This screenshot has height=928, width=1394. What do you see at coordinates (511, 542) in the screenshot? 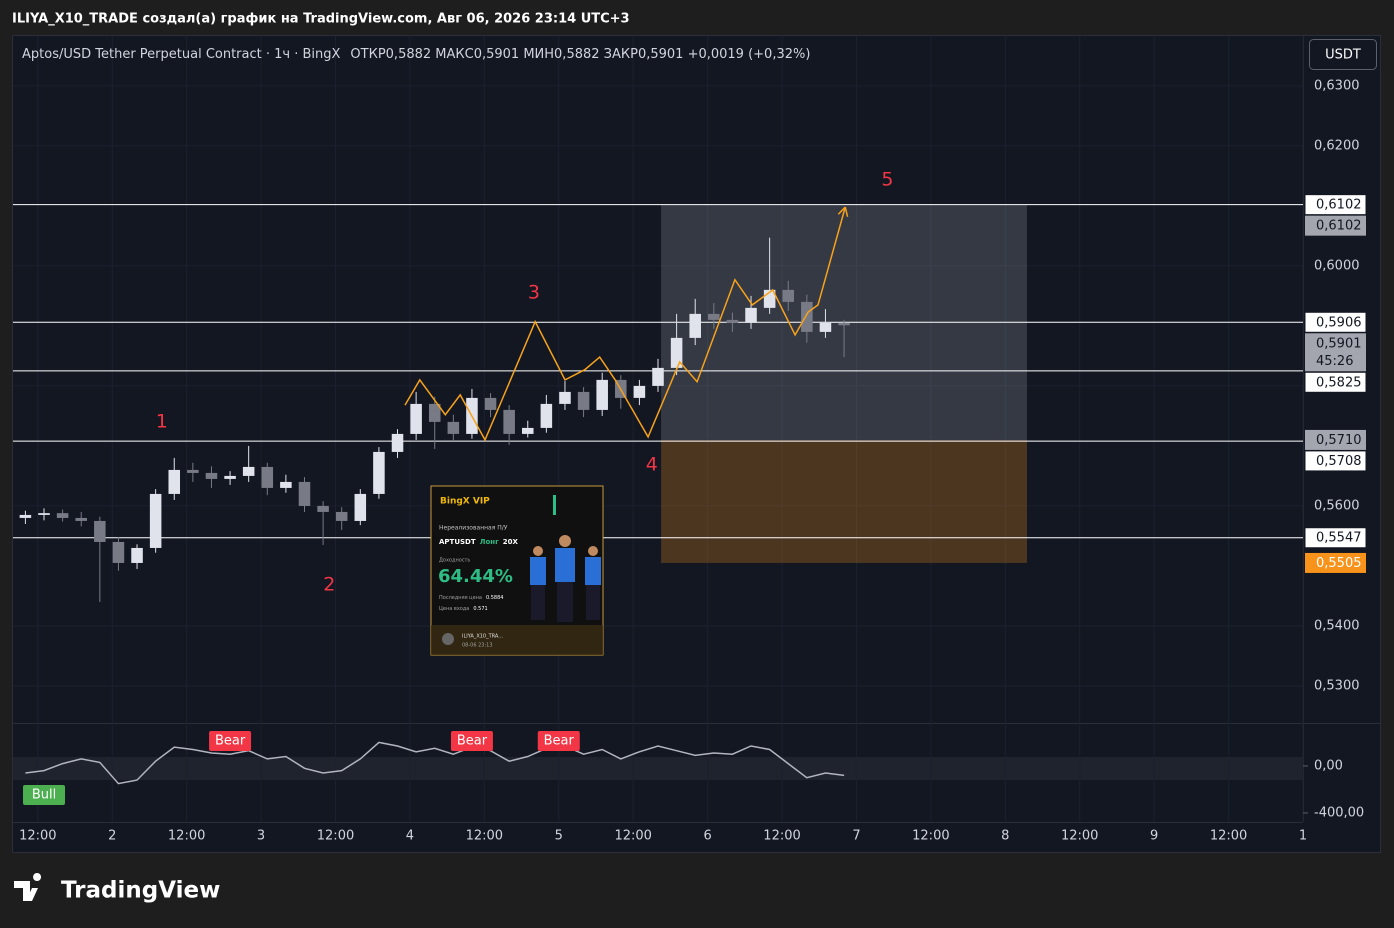
I see `card-leverage: 20X` at bounding box center [511, 542].